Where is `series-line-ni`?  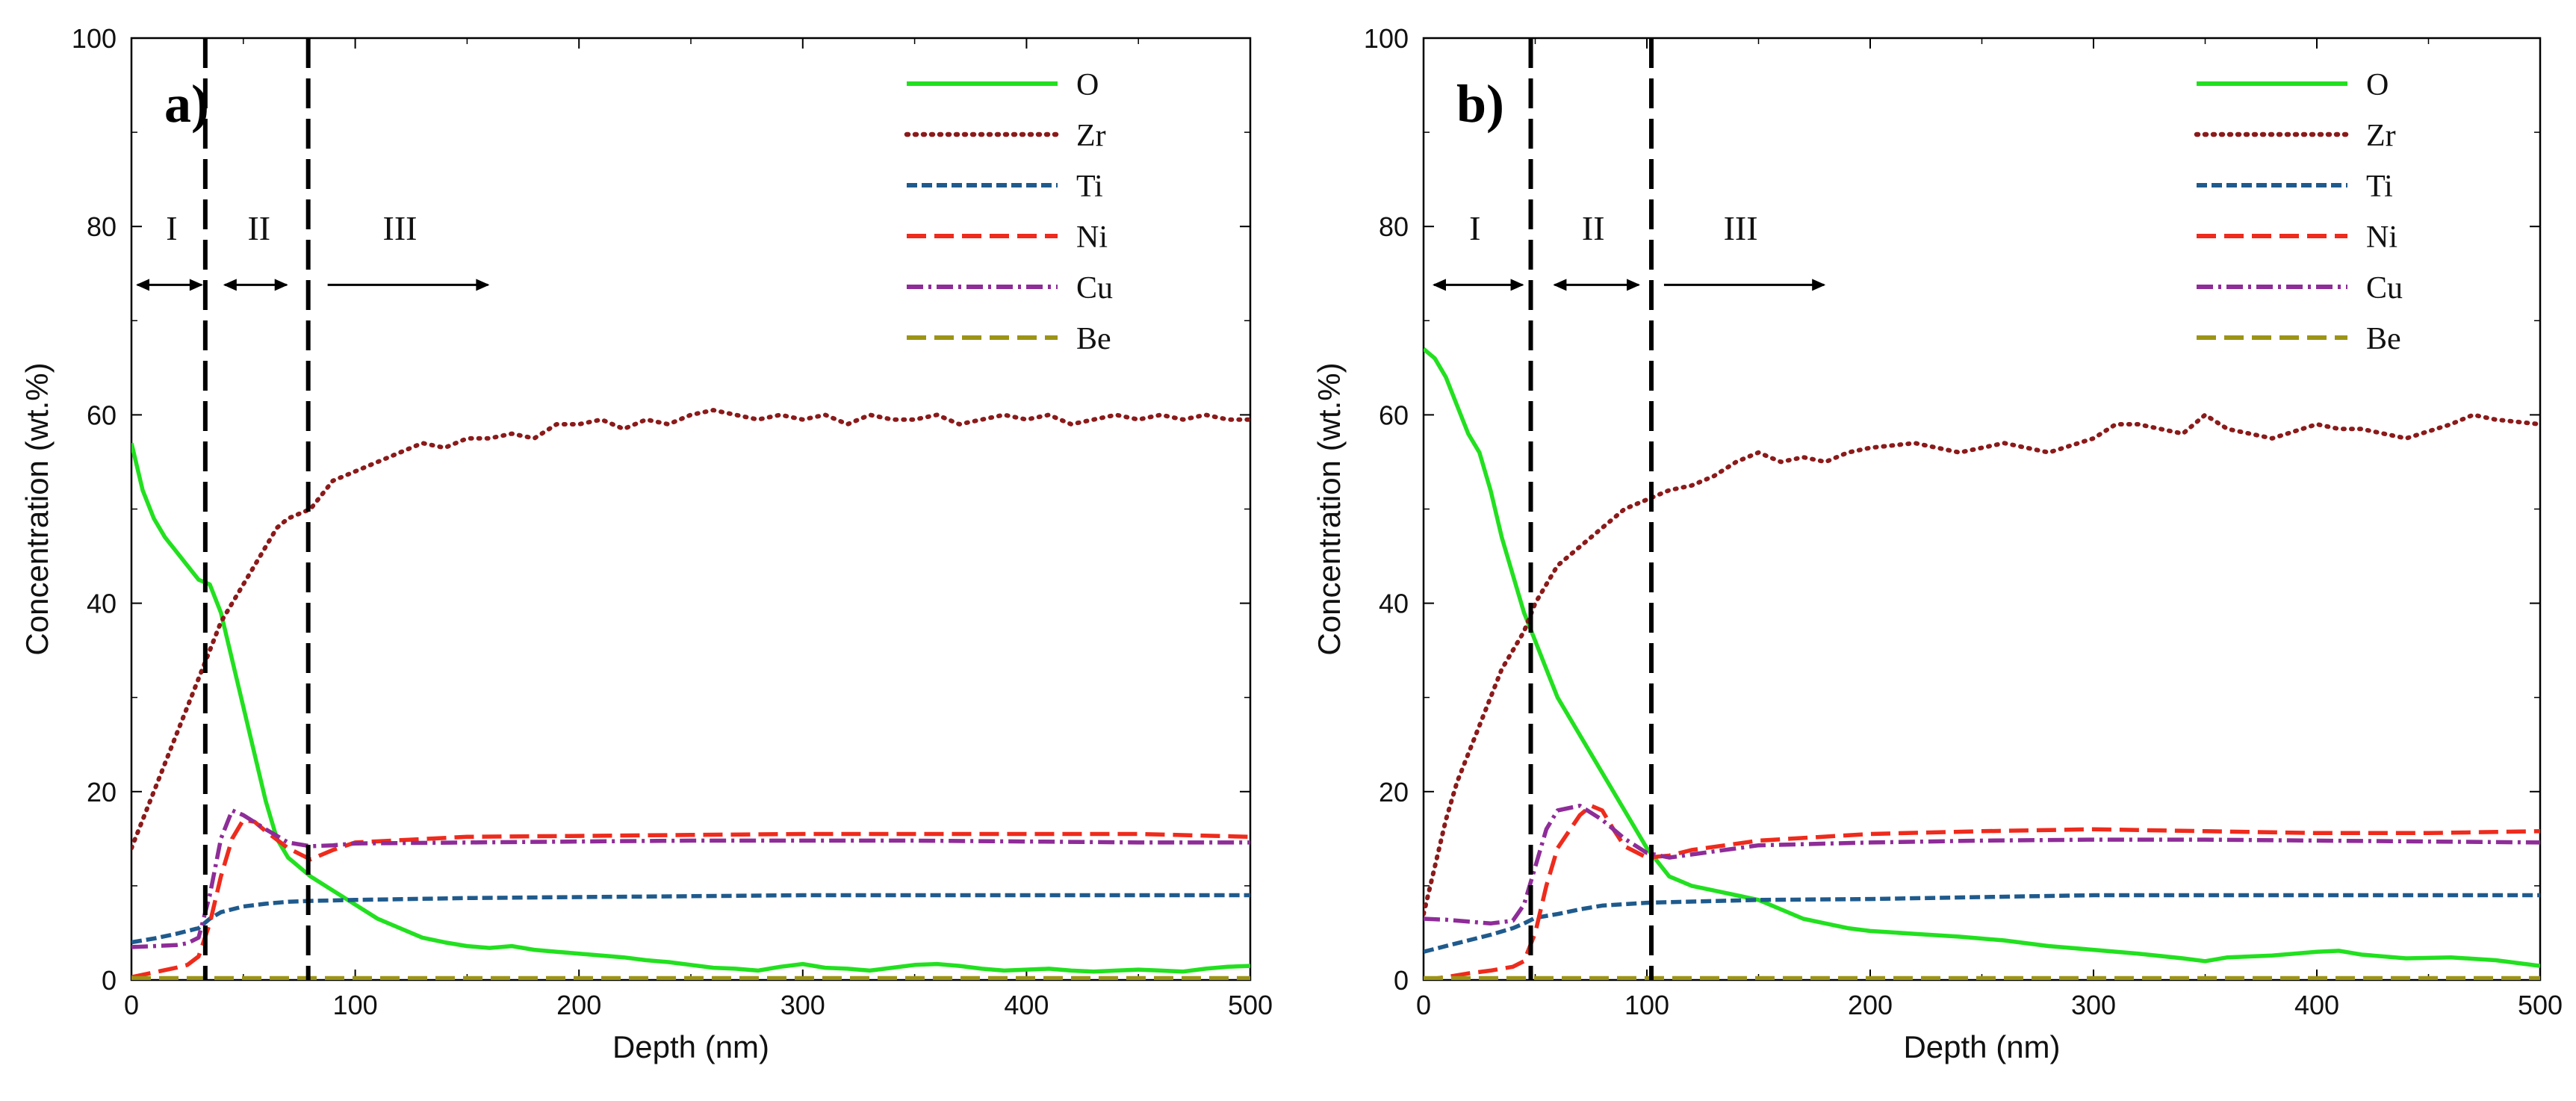
series-line-ni is located at coordinates (690, 898).